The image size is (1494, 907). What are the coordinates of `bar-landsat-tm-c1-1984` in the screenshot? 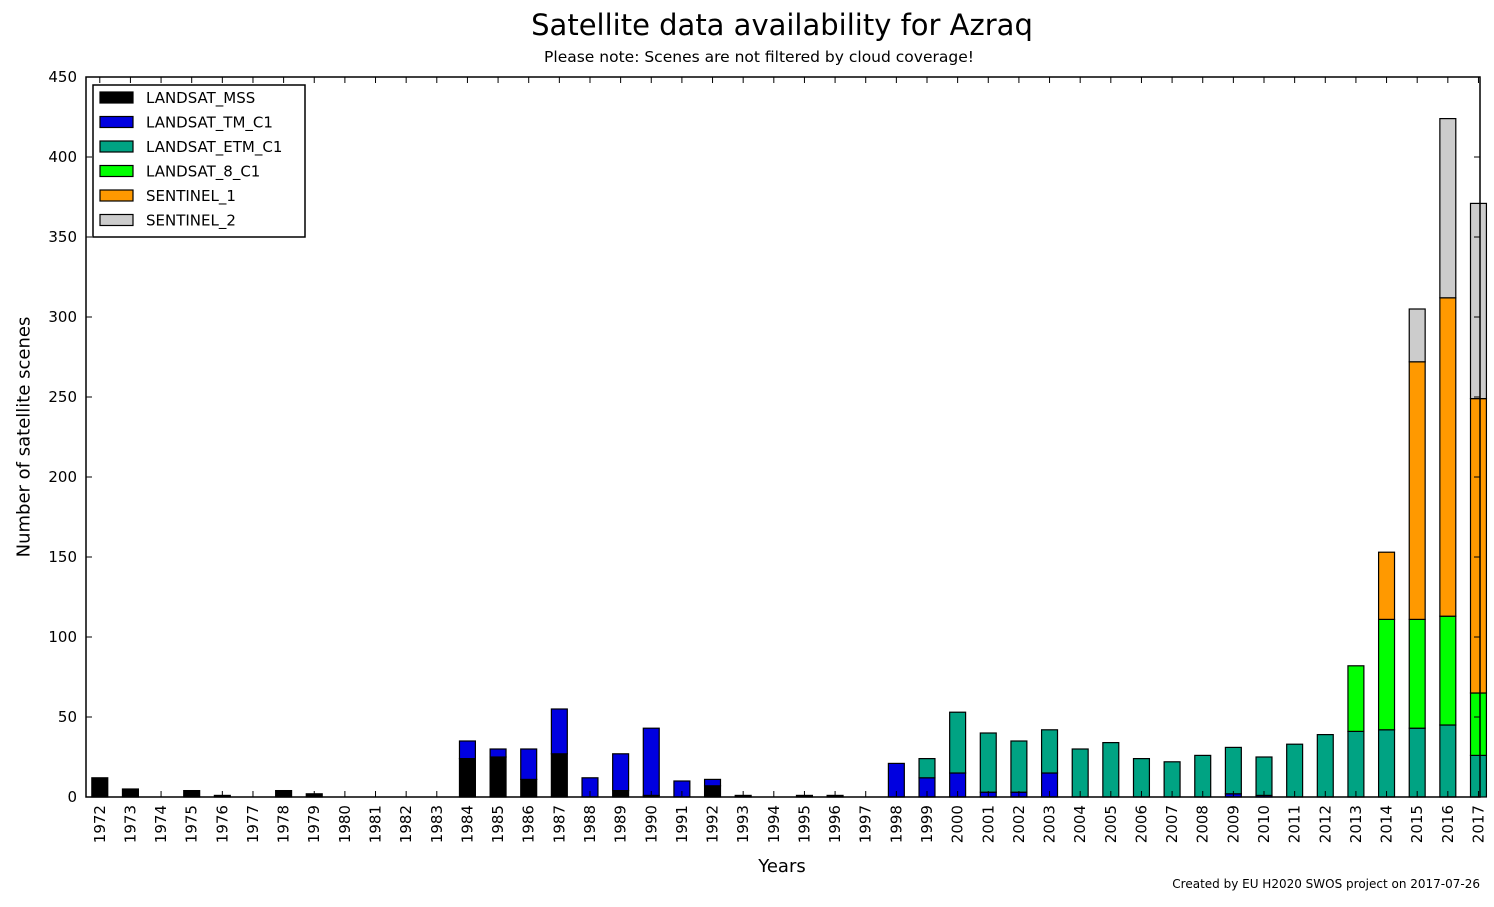 It's located at (467, 750).